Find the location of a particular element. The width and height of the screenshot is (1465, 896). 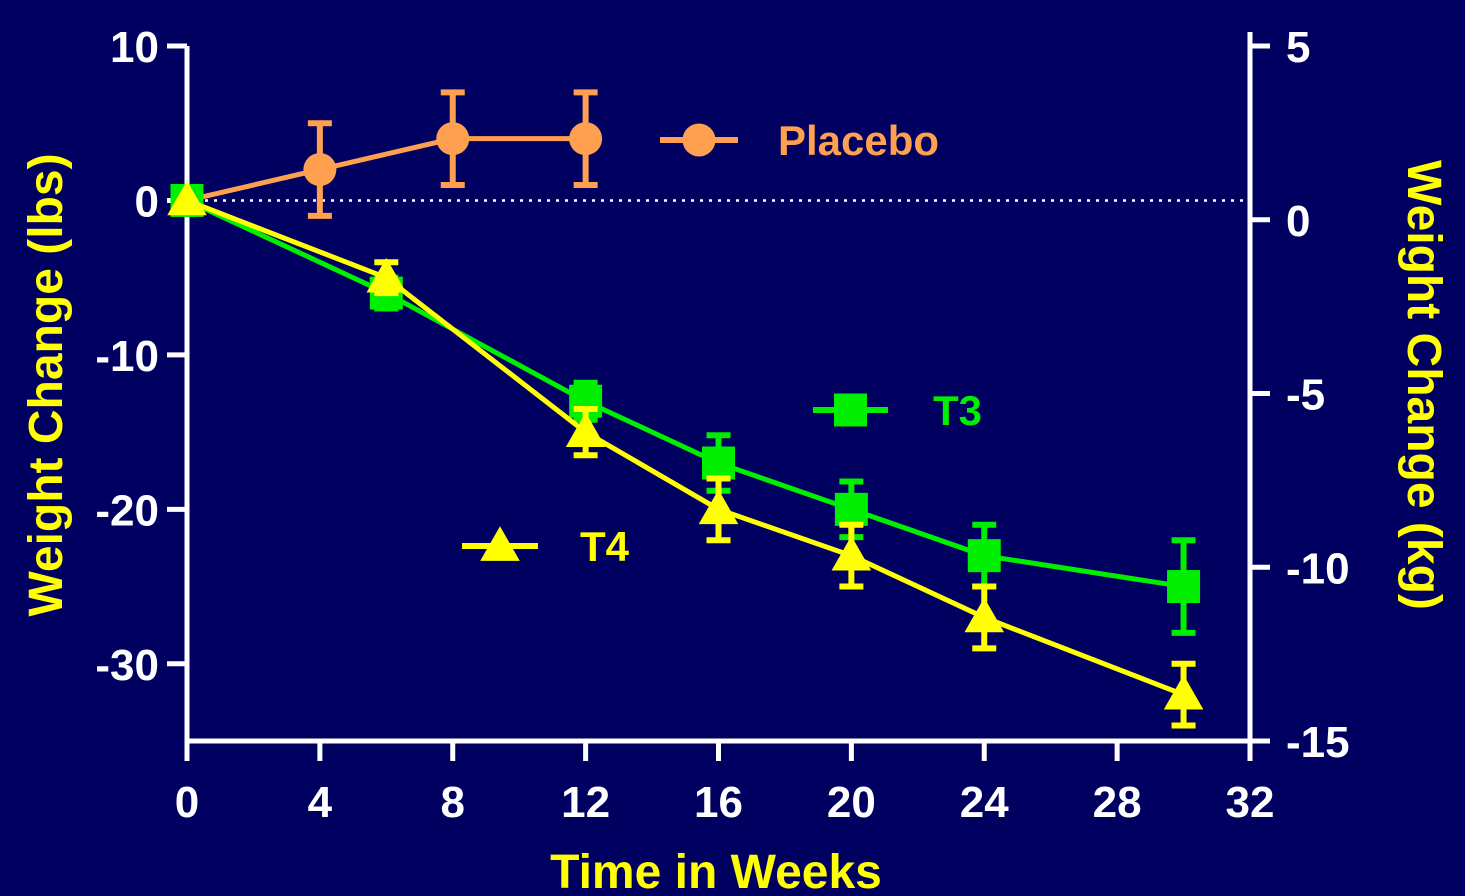

x-axis-title: Time in Weeks is located at coordinates (716, 871).